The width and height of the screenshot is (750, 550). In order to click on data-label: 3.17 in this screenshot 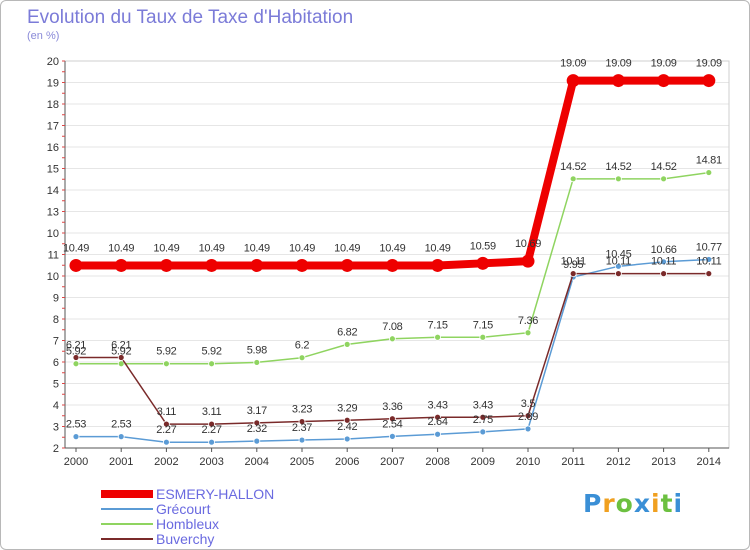, I will do `click(257, 411)`.